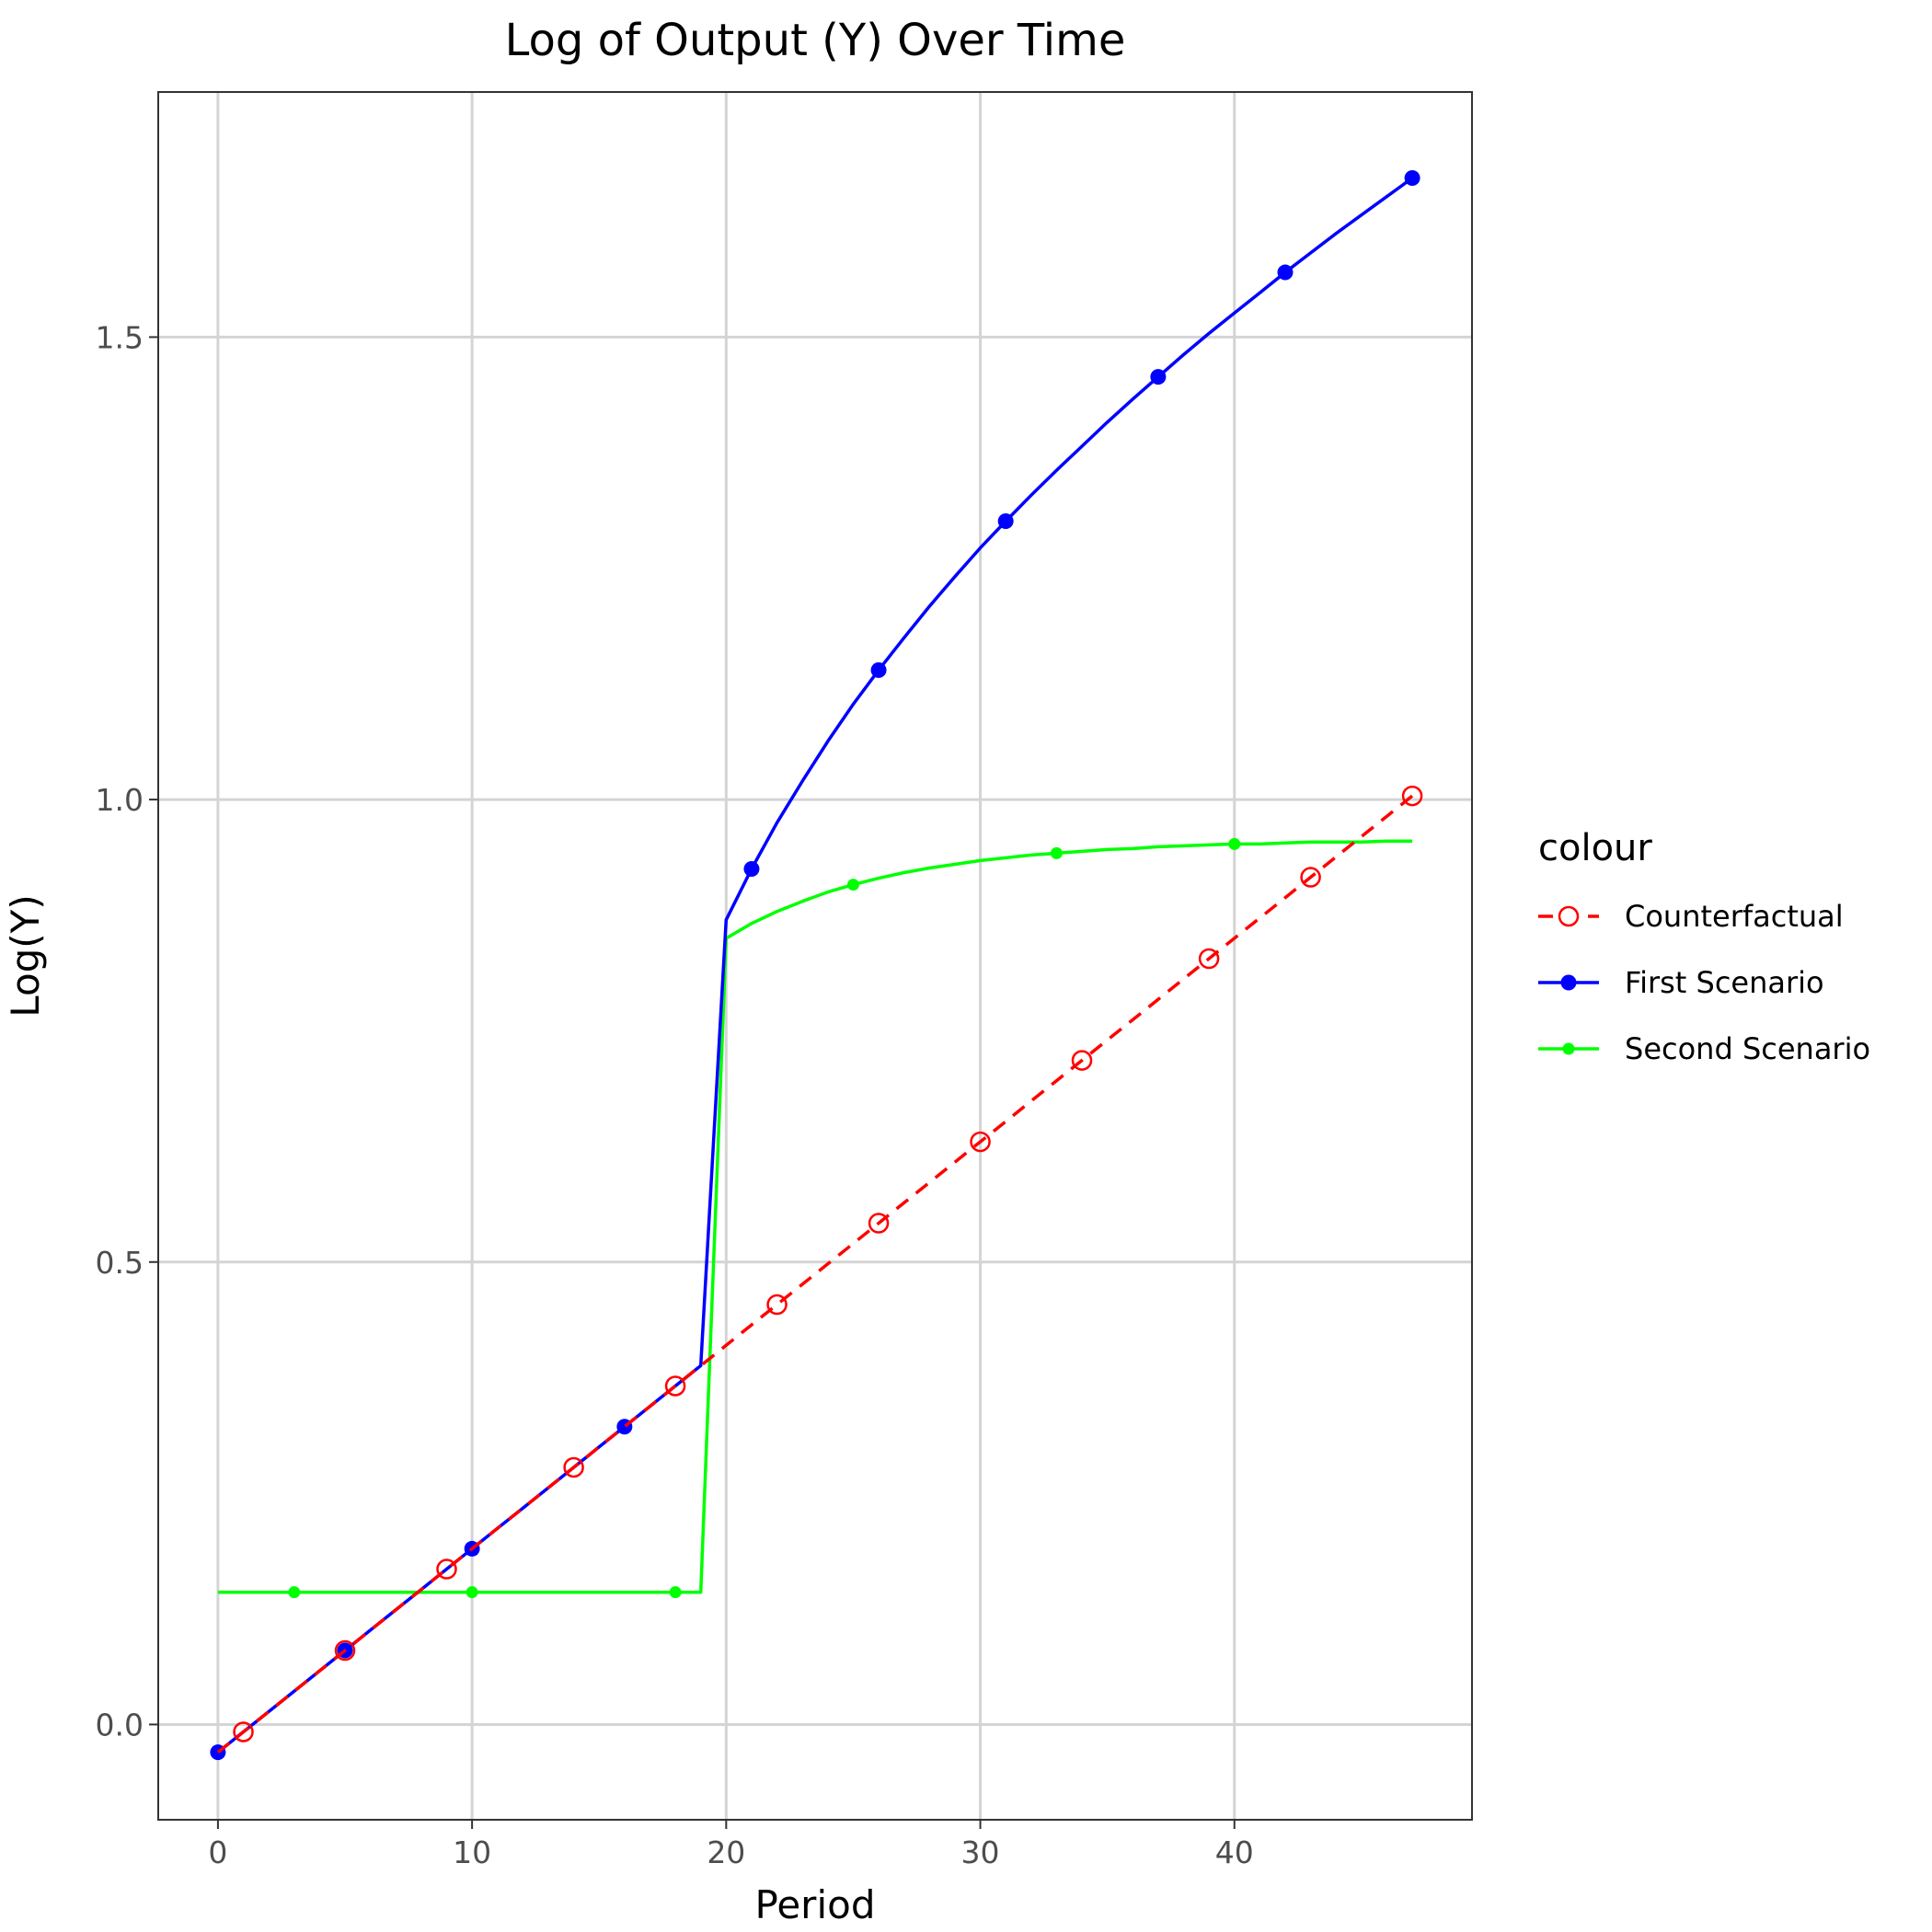 The width and height of the screenshot is (1932, 1932). Describe the element at coordinates (1568, 1048) in the screenshot. I see `legend-marker-second-scenario` at that location.